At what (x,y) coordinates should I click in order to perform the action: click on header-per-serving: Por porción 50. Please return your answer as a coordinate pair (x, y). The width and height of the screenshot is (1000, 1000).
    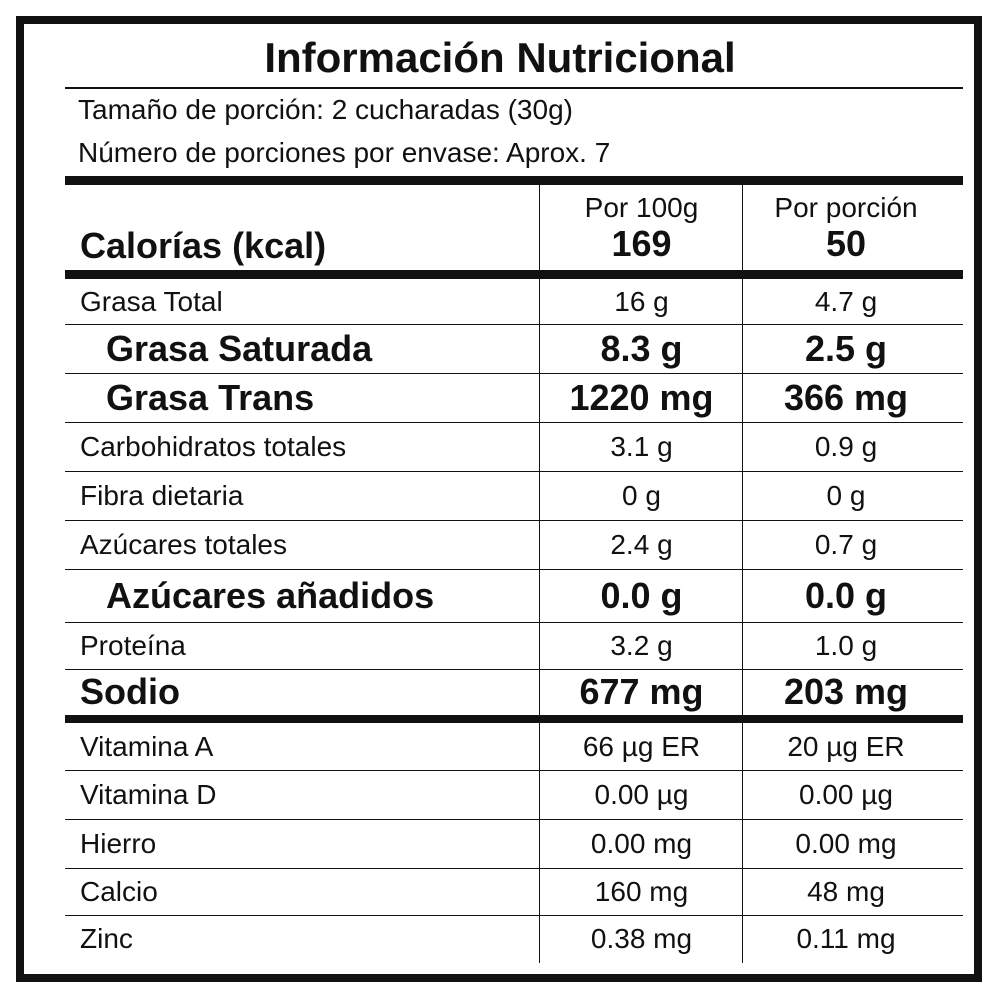
    Looking at the image, I should click on (846, 228).